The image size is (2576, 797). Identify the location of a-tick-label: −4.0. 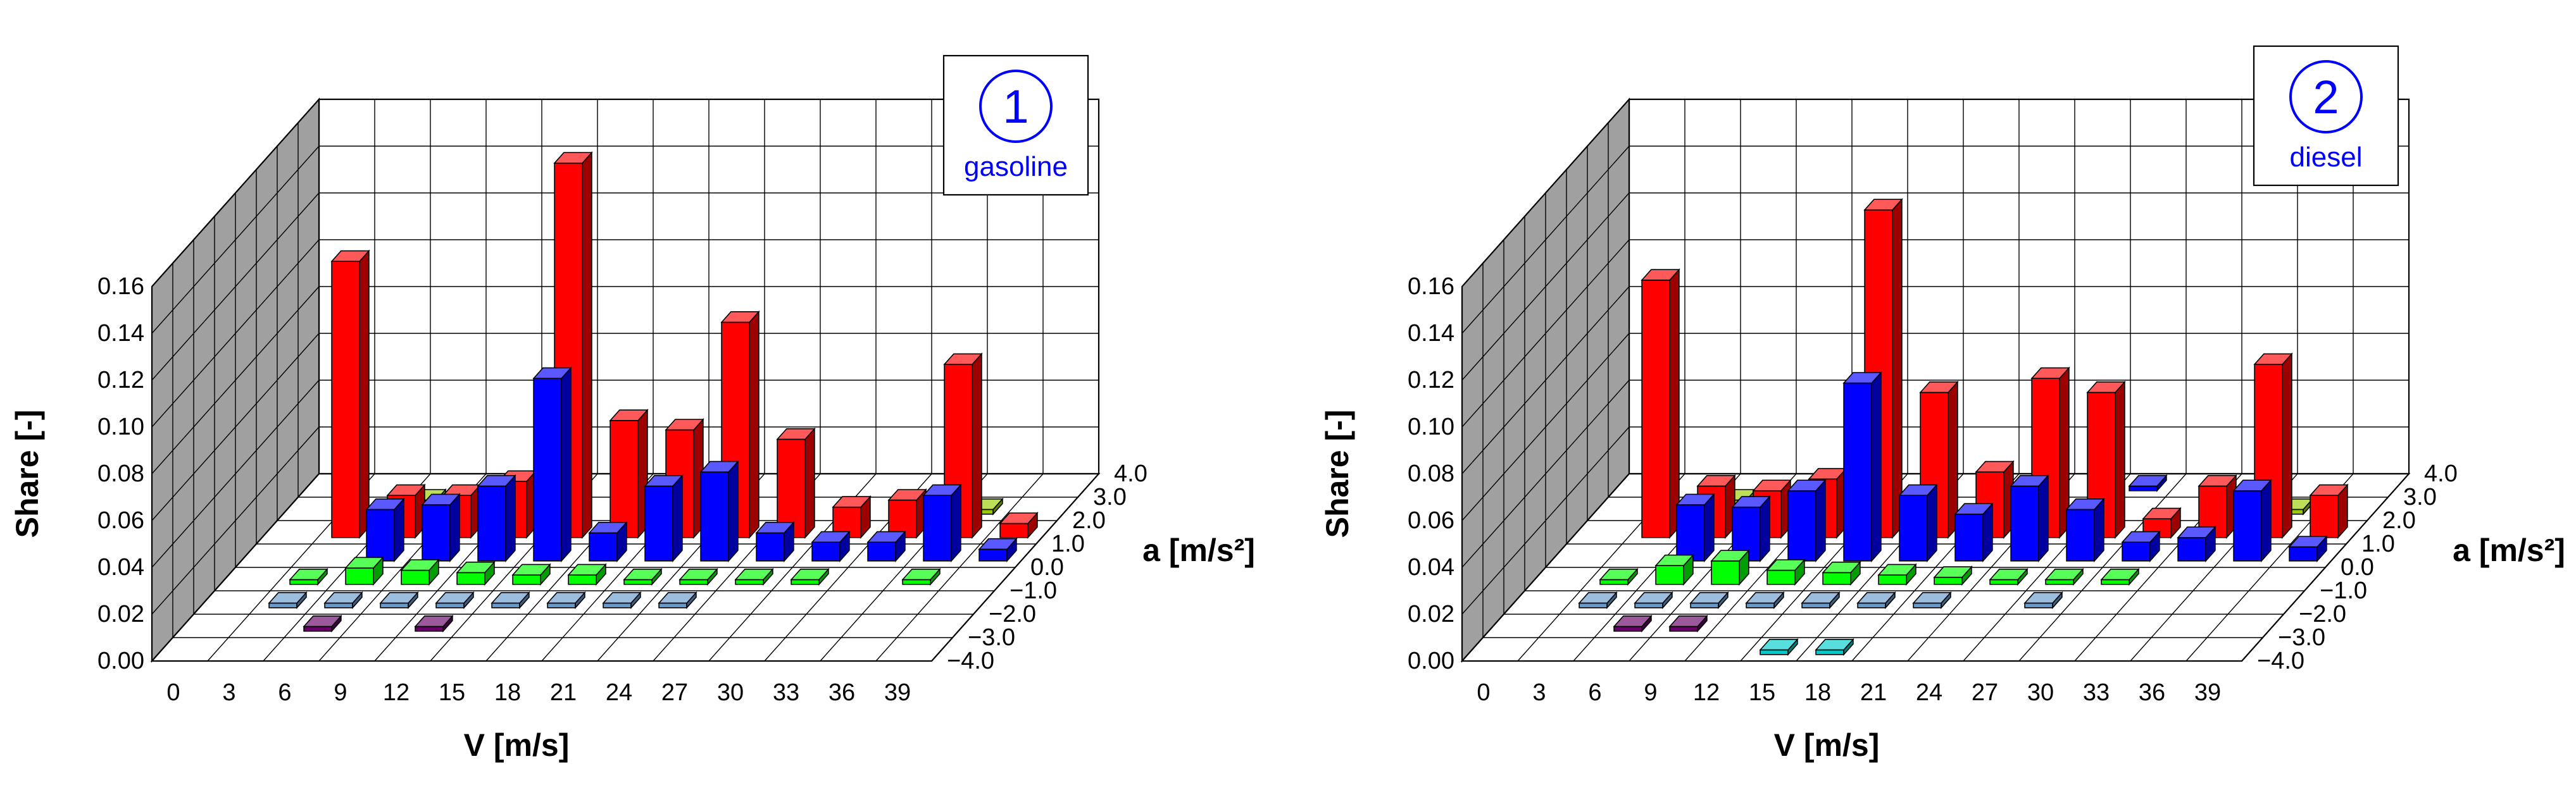
(2280, 661).